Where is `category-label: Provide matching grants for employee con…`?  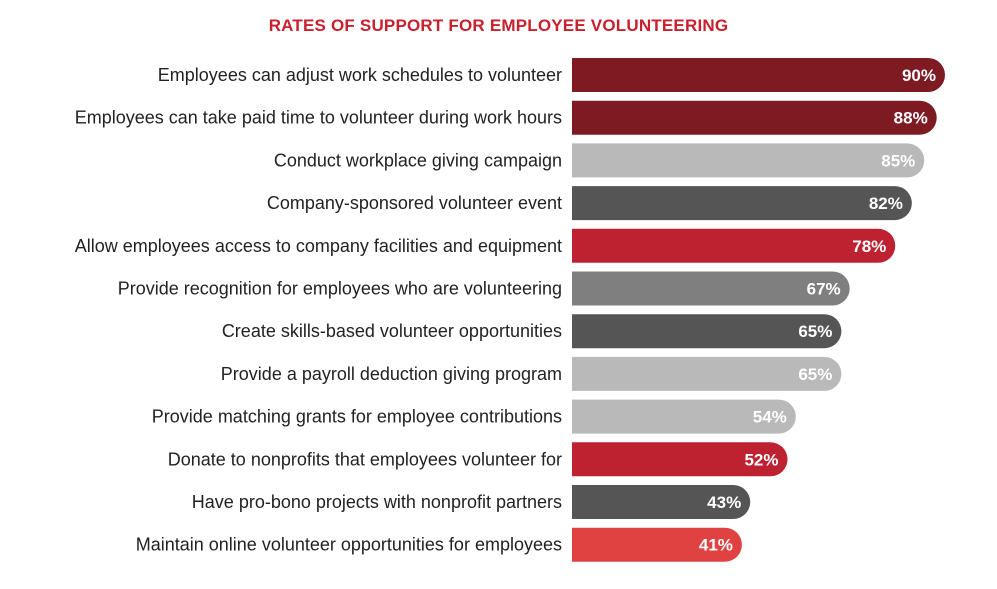 category-label: Provide matching grants for employee con… is located at coordinates (357, 417).